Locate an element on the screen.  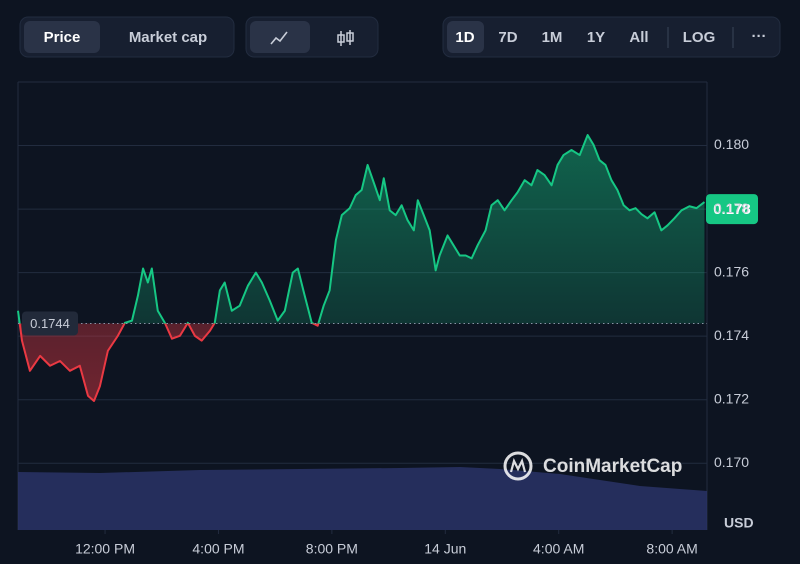
price-button is located at coordinates (62, 37).